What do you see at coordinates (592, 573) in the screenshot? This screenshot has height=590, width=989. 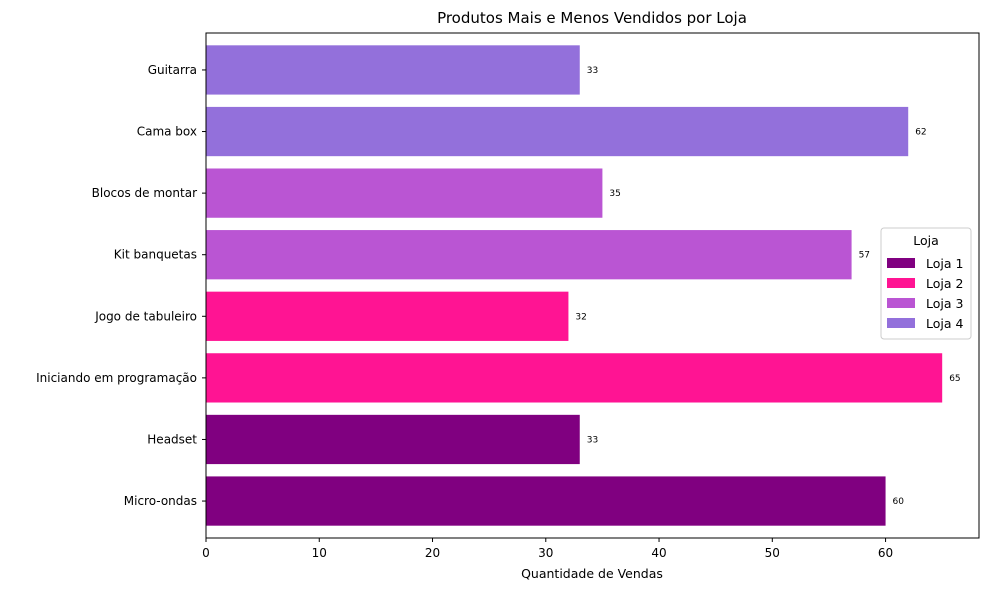 I see `x-axis-label: Quantidade de Vendas` at bounding box center [592, 573].